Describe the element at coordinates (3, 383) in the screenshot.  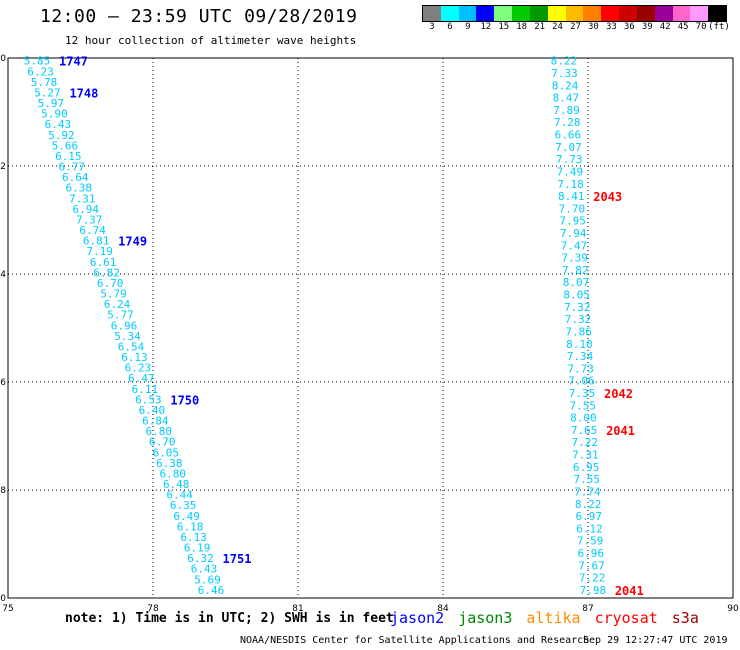
I see `y-tick-label: -6` at that location.